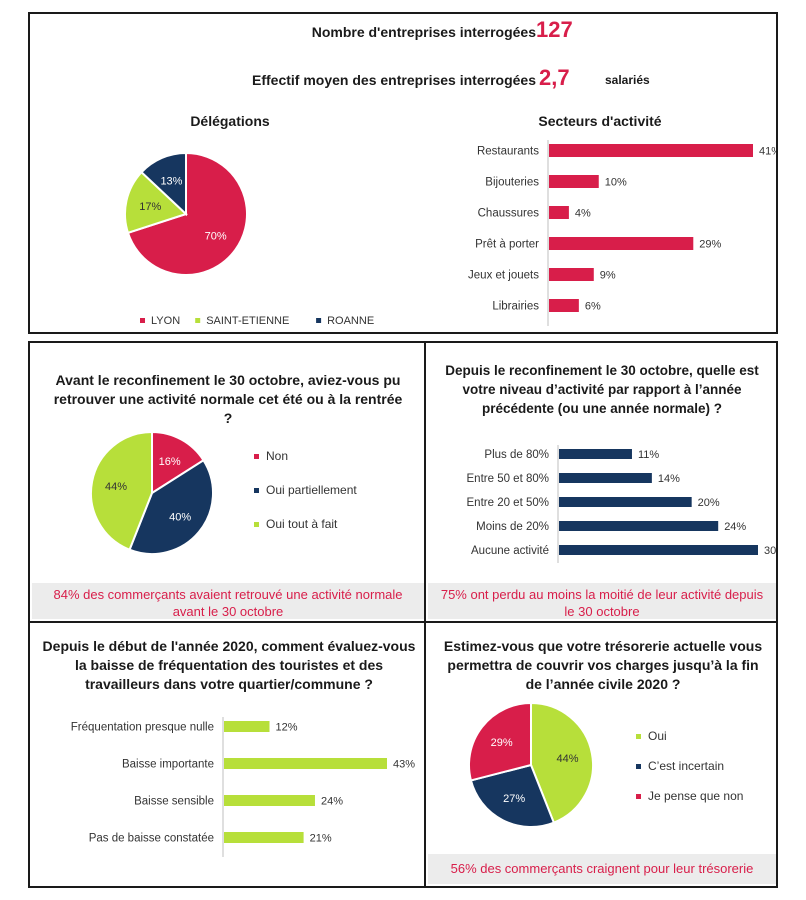 Image resolution: width=806 pixels, height=900 pixels. Describe the element at coordinates (247, 726) in the screenshot. I see `bar-frequentation-presque-nulle` at that location.